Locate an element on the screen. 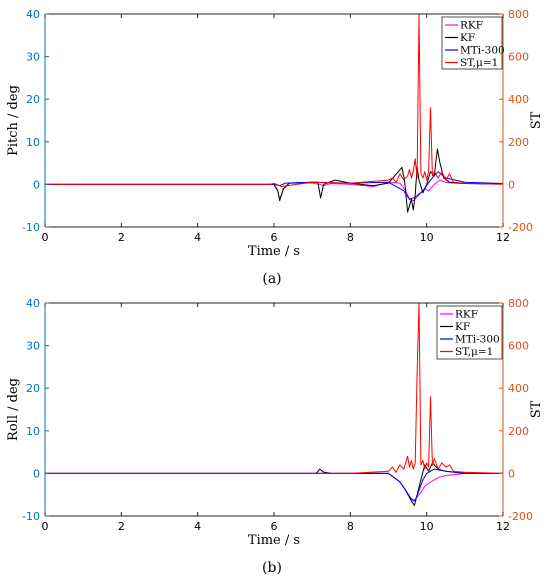  panel-caption: (b) is located at coordinates (272, 568).